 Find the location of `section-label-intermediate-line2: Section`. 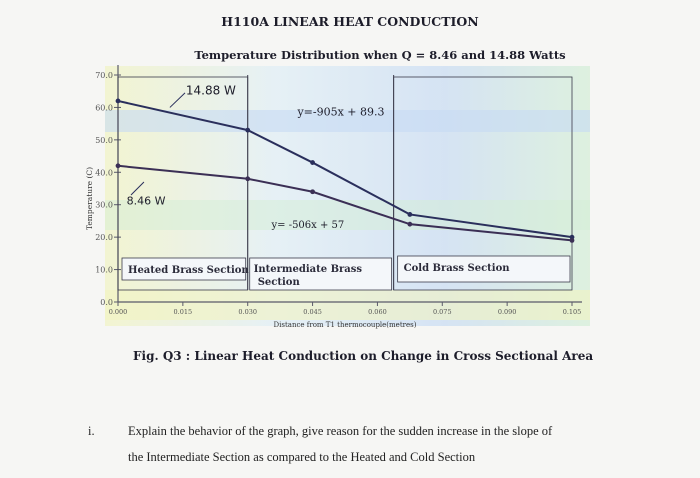

section-label-intermediate-line2: Section is located at coordinates (279, 282).